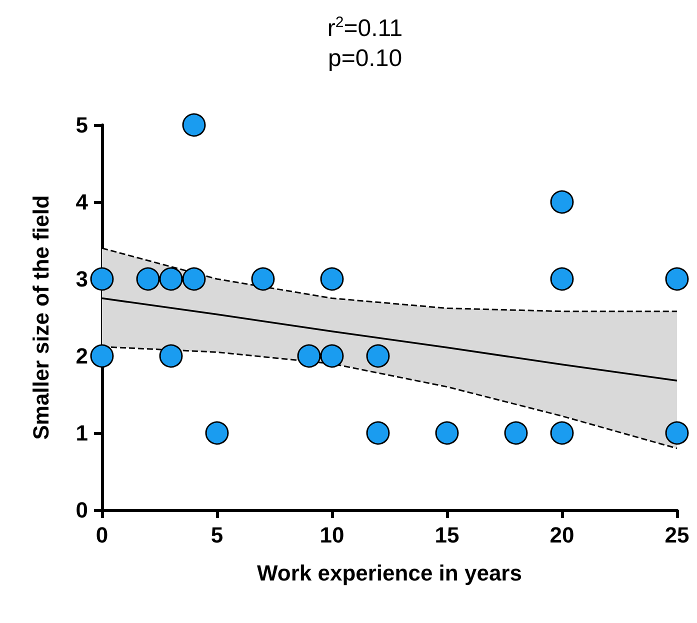 The height and width of the screenshot is (623, 697). I want to click on chart-subtitle: p=0.10, so click(365, 58).